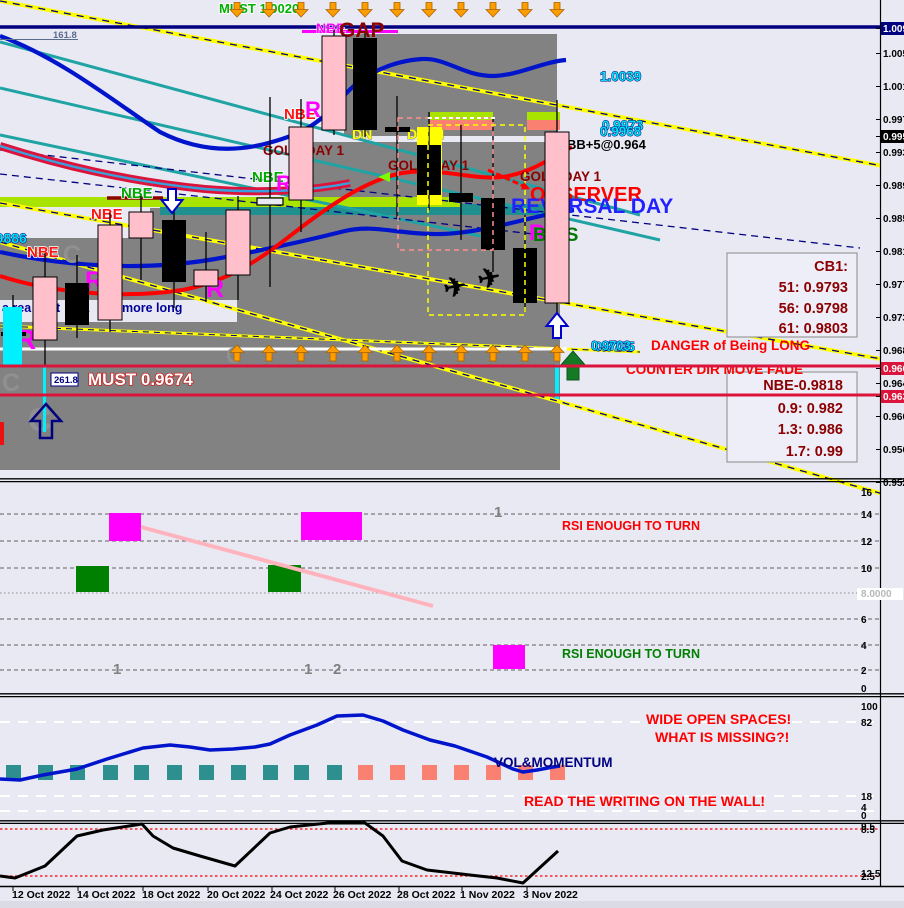 The image size is (904, 908). I want to click on osc-axis-label: 9.5, so click(868, 827).